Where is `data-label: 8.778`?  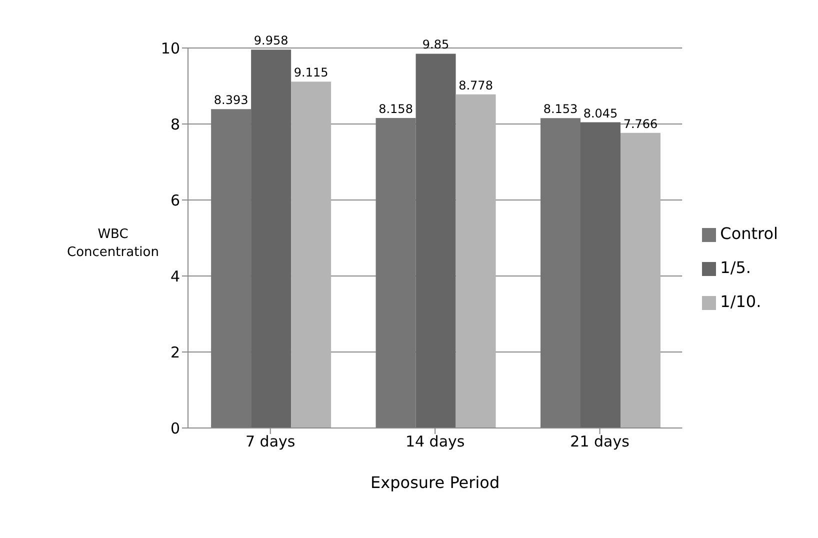 data-label: 8.778 is located at coordinates (475, 85).